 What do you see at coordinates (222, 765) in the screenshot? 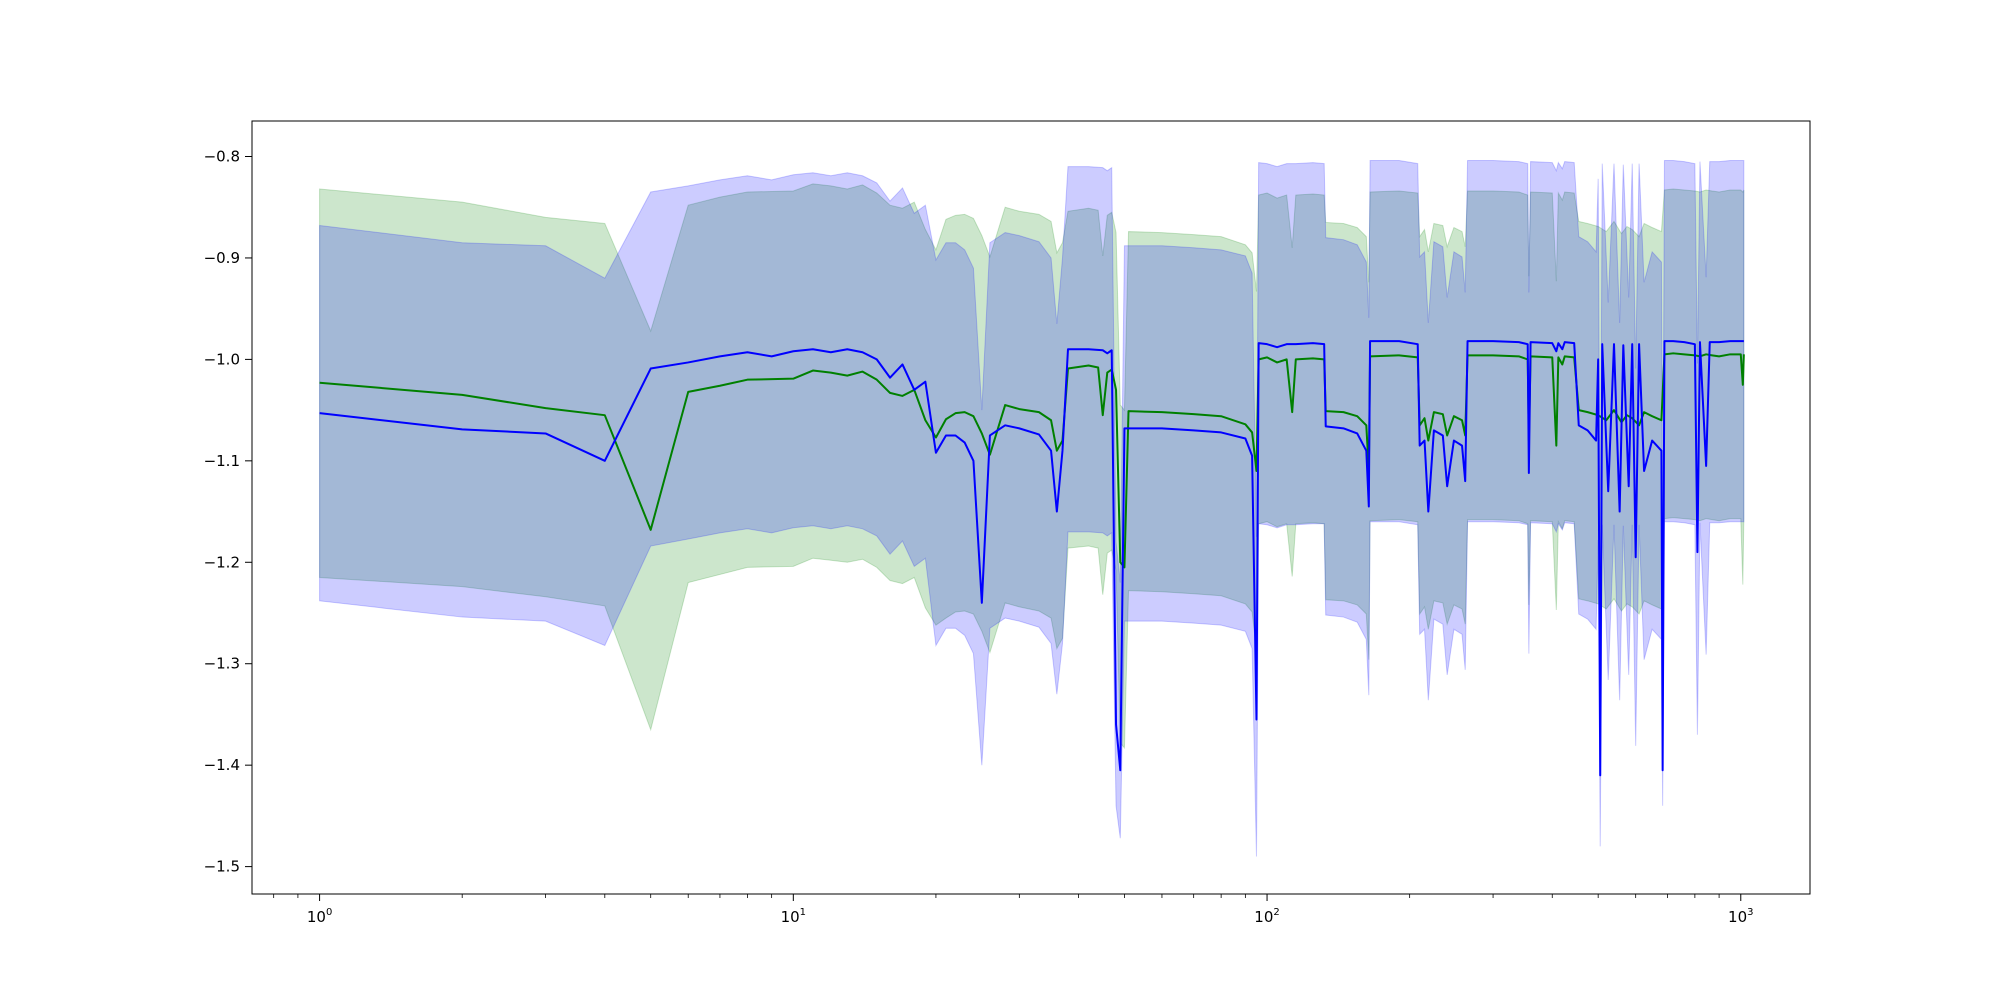
I see `y-tick-label: −1.4` at bounding box center [222, 765].